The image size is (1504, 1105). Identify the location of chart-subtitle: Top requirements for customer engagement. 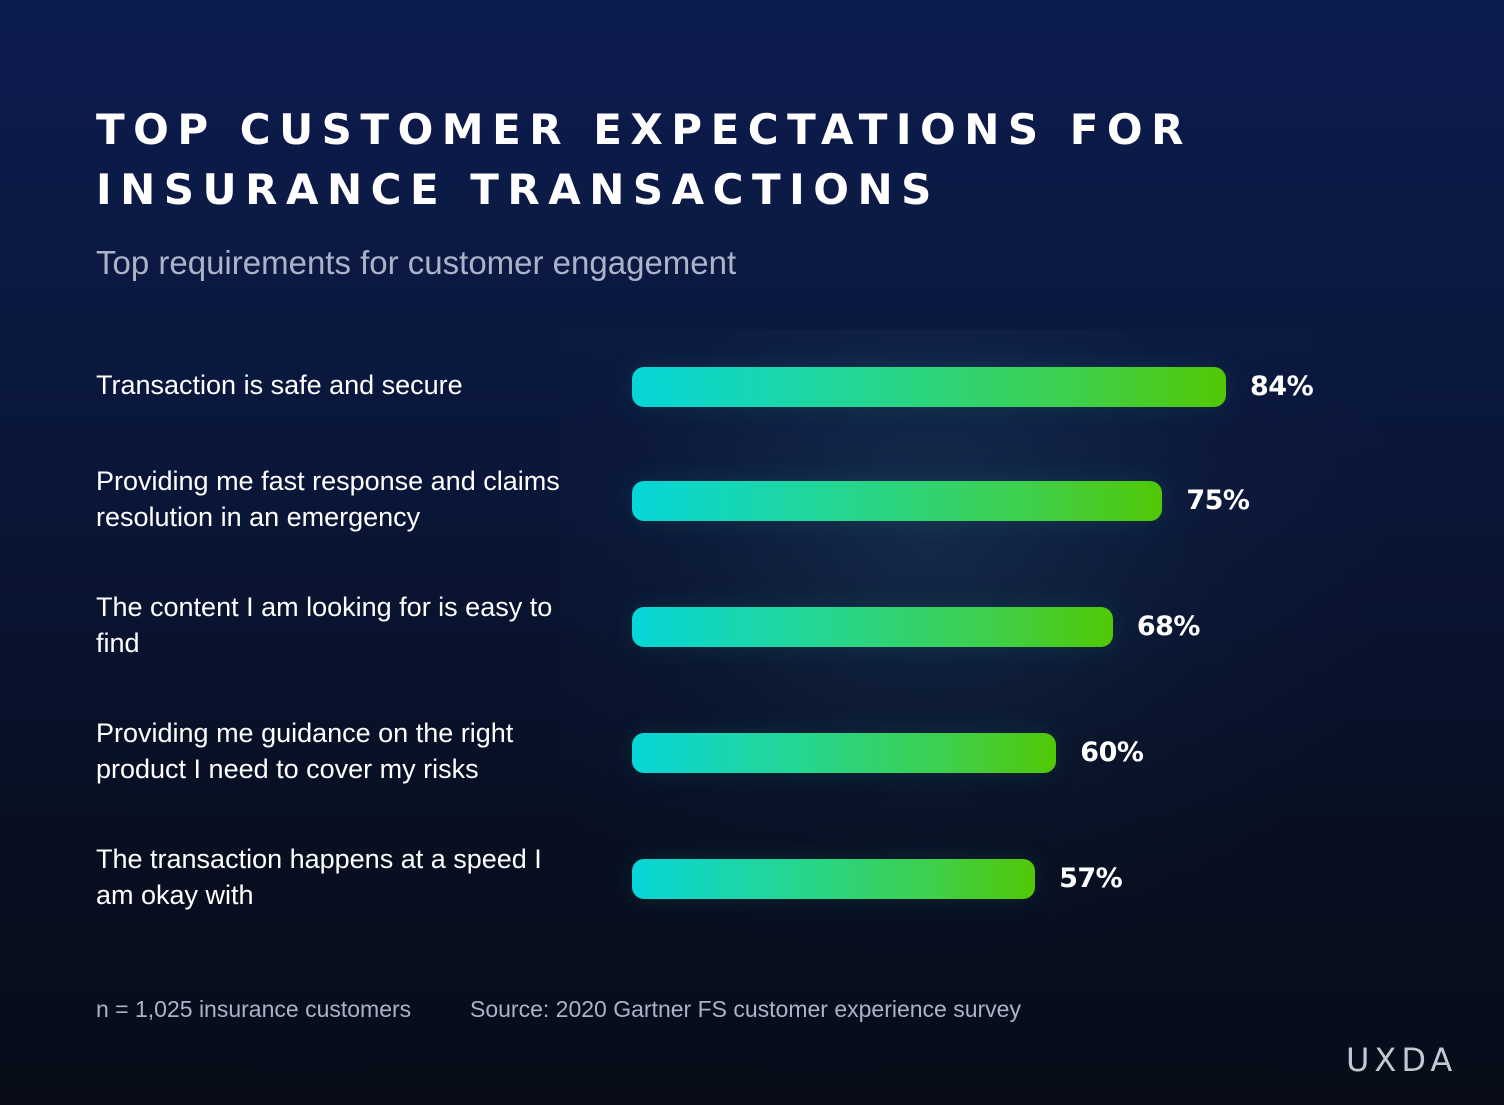
(416, 262).